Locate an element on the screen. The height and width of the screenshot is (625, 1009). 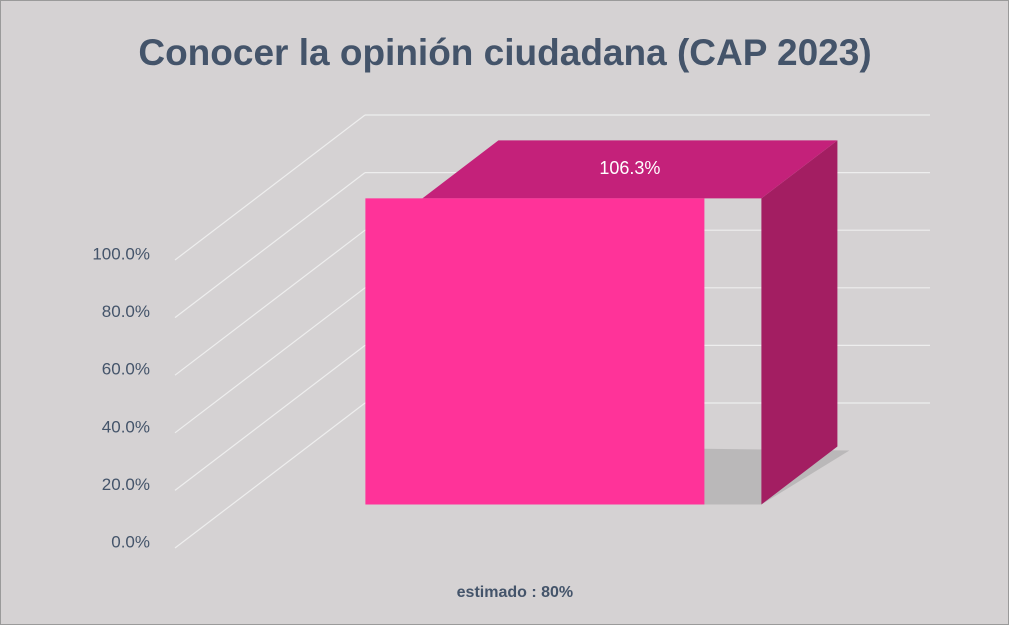
value-label: 106.3% is located at coordinates (629, 168).